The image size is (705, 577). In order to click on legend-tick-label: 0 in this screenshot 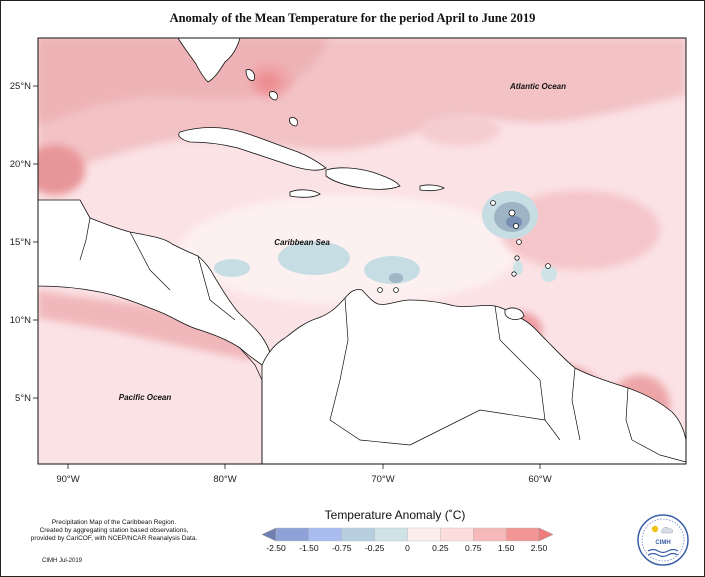, I will do `click(407, 548)`.